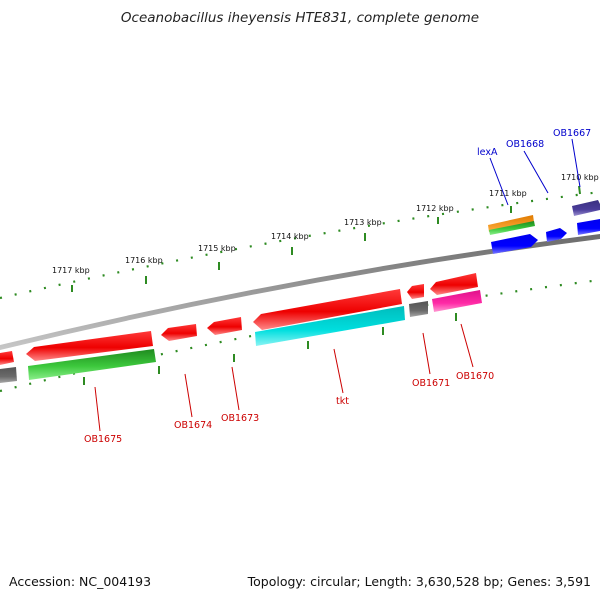 The height and width of the screenshot is (600, 600). Describe the element at coordinates (508, 193) in the screenshot. I see `tick-label: 1711 kbp` at that location.